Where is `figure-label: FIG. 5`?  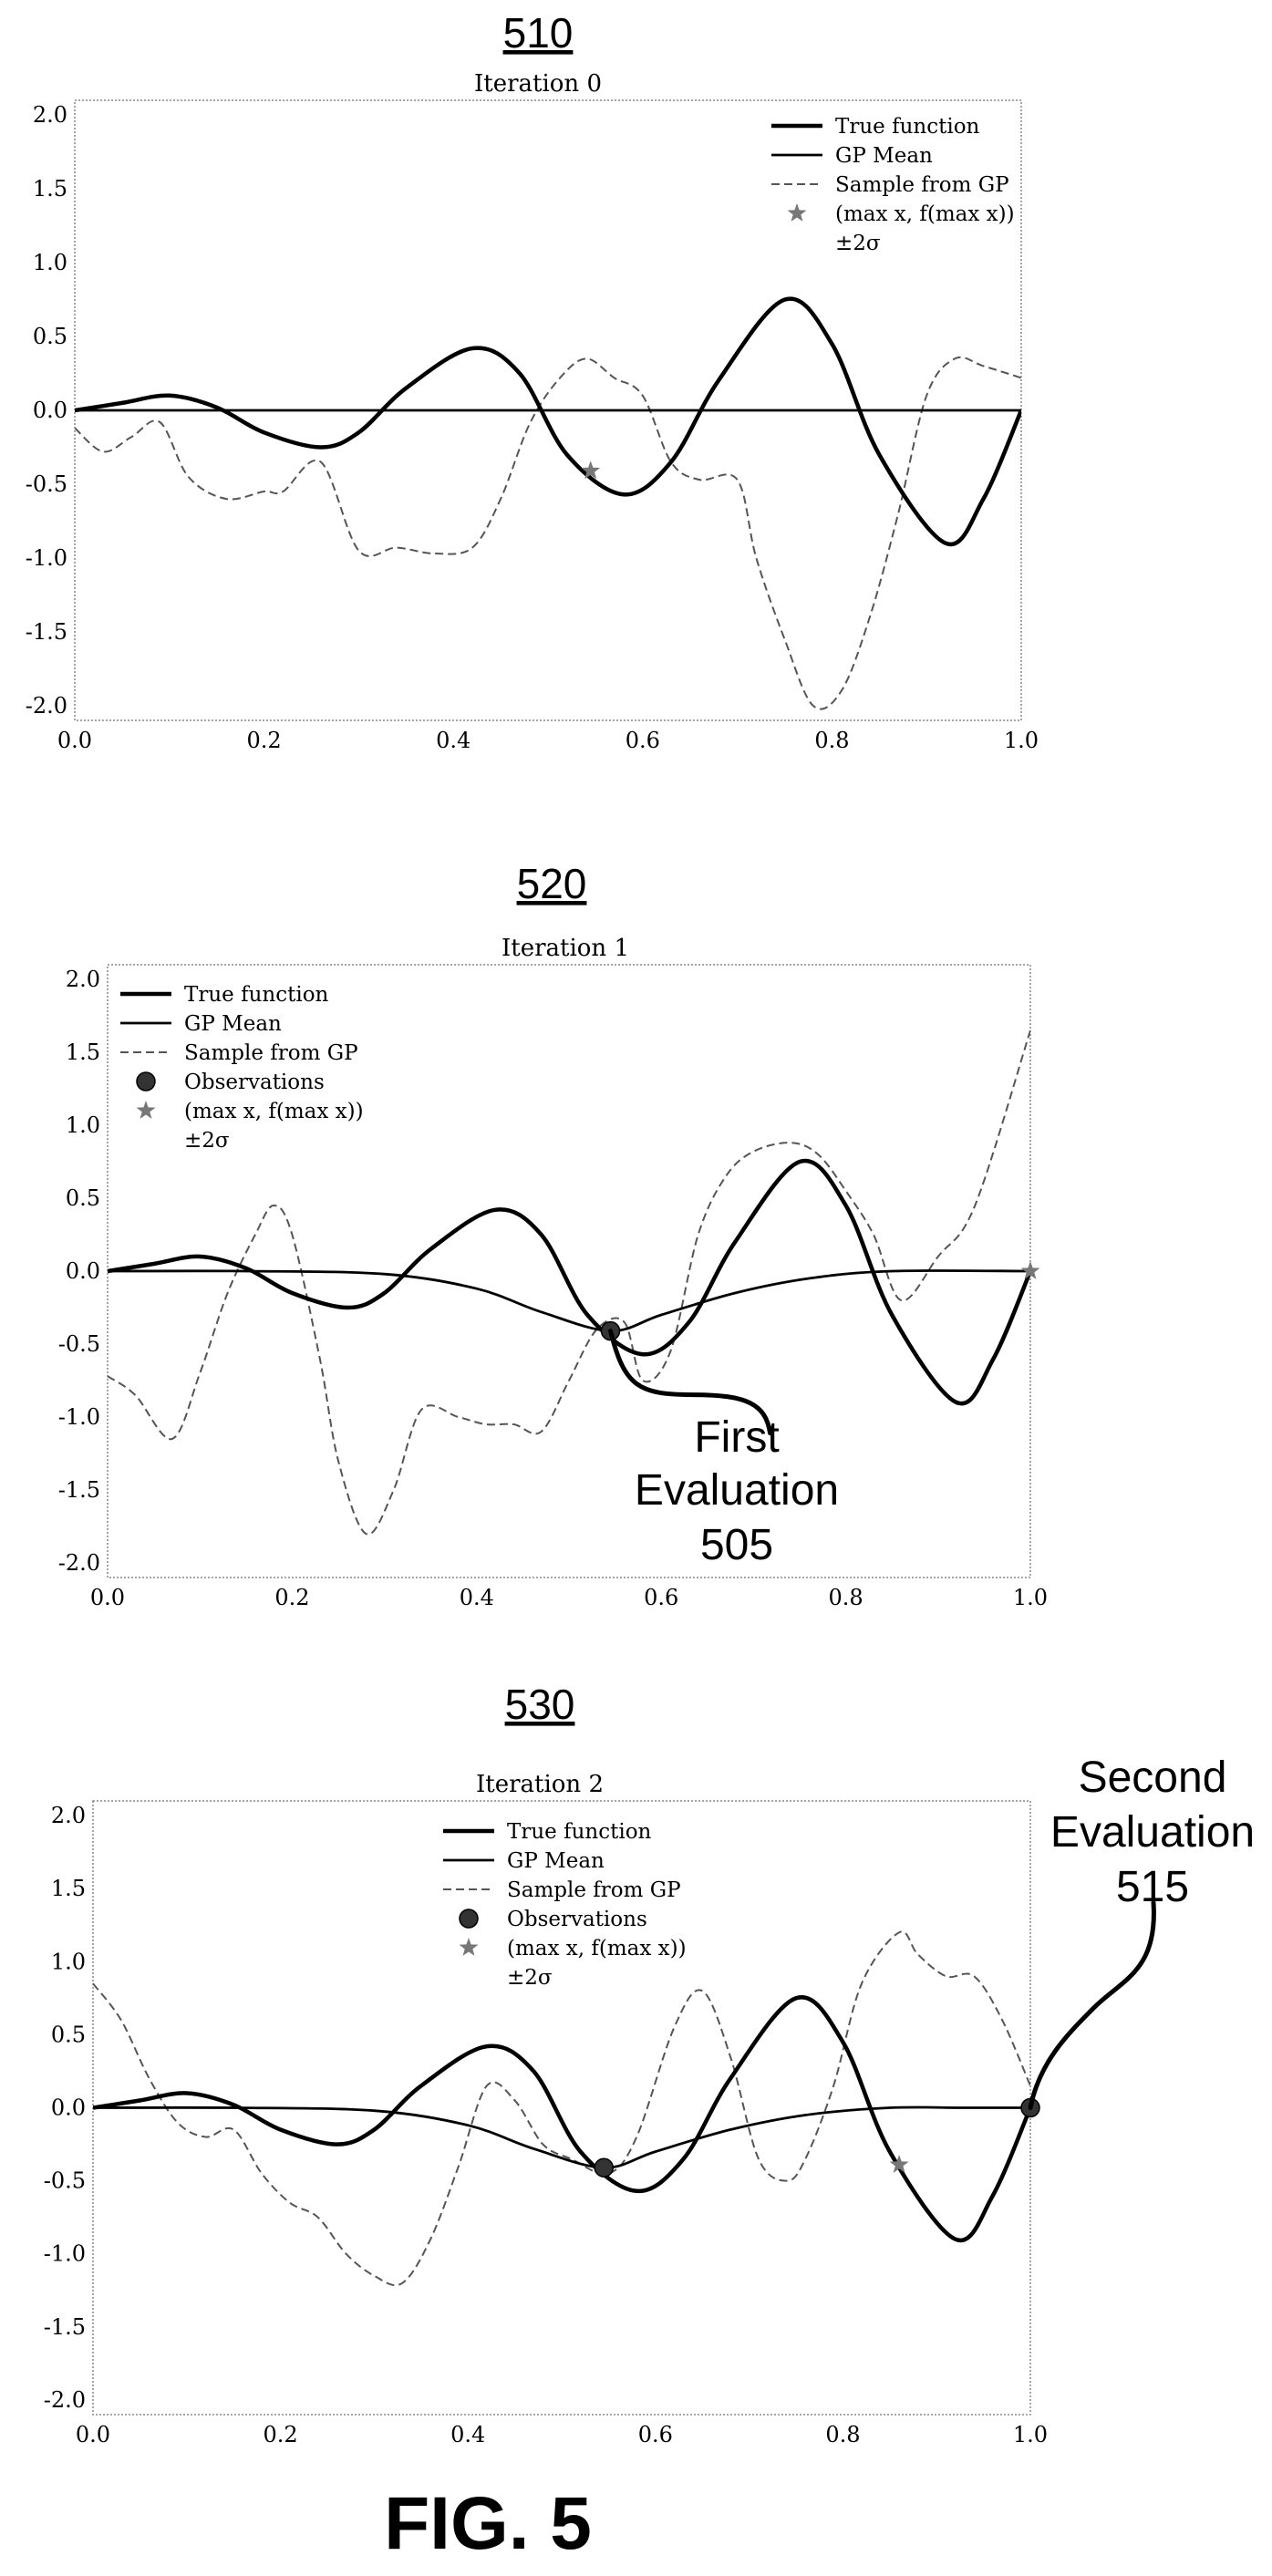
figure-label: FIG. 5 is located at coordinates (488, 2523).